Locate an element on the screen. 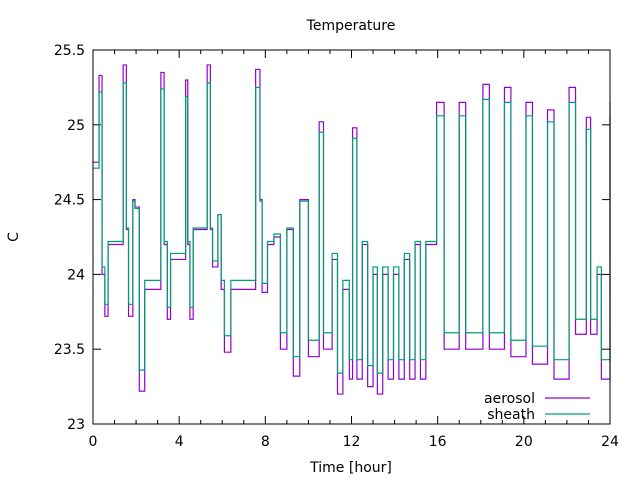  x-tick-label: 0 is located at coordinates (93, 442).